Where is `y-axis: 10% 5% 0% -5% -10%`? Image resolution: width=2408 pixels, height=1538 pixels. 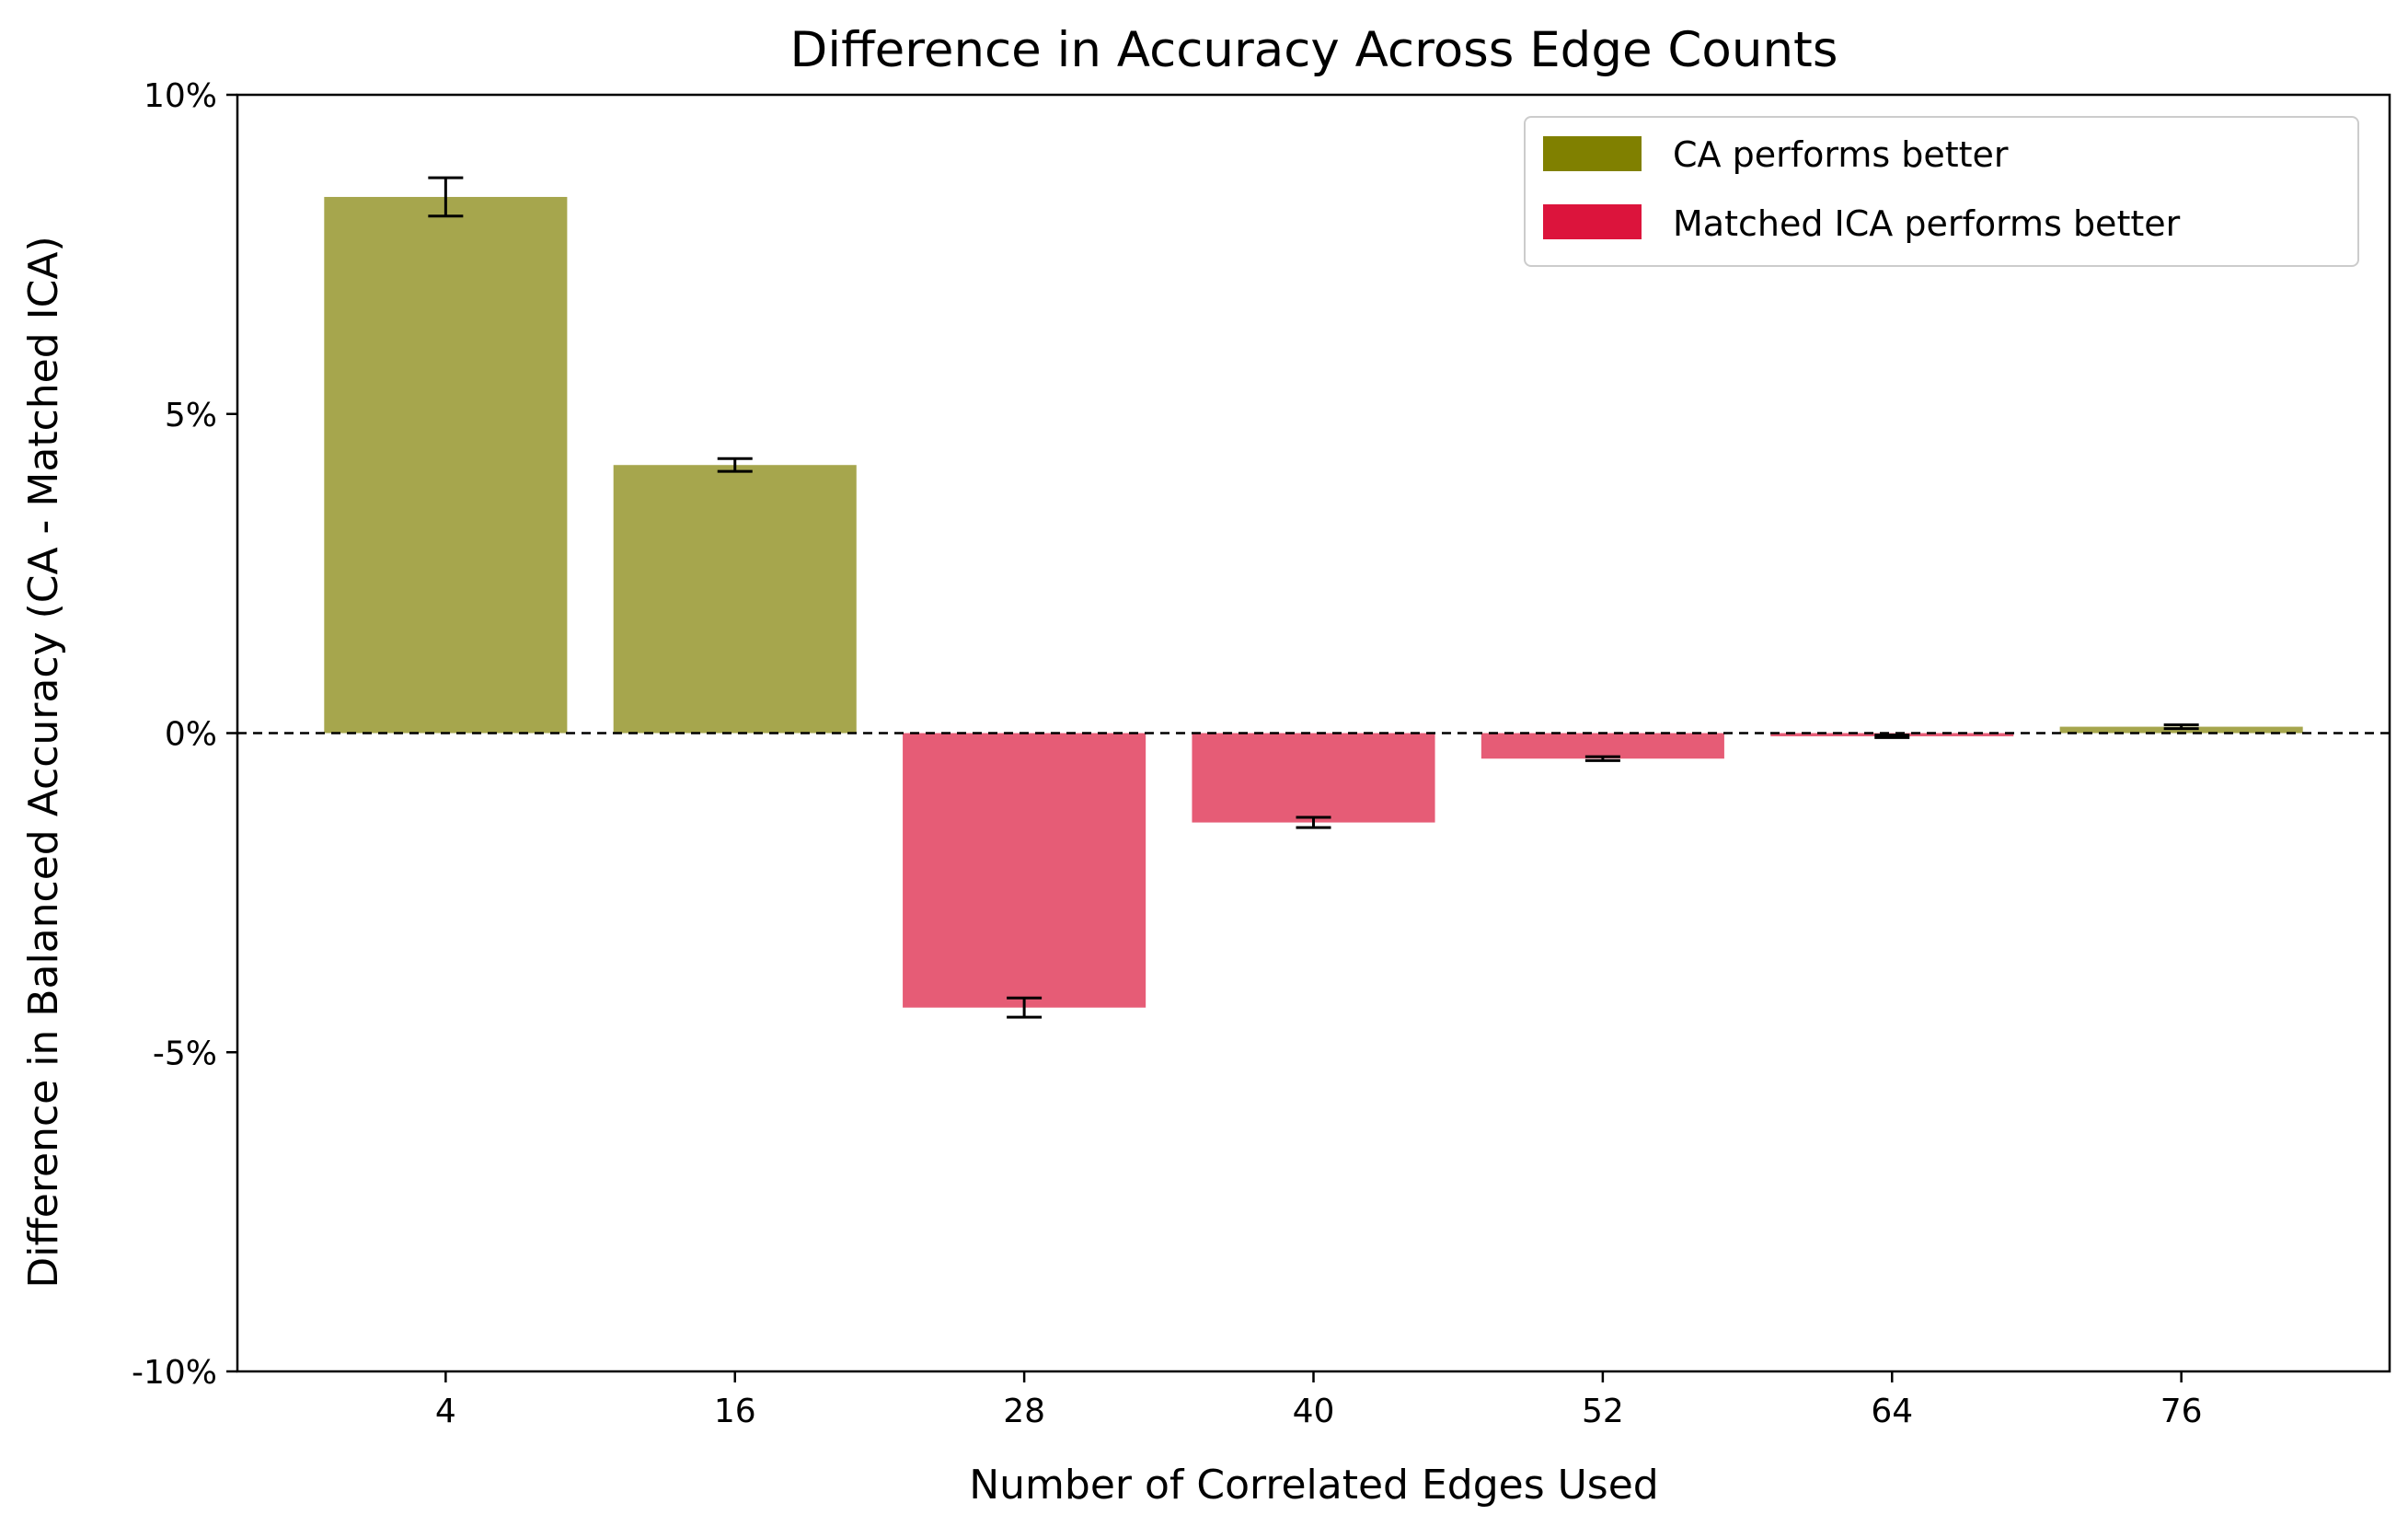 y-axis: 10% 5% 0% -5% -10% is located at coordinates (184, 734).